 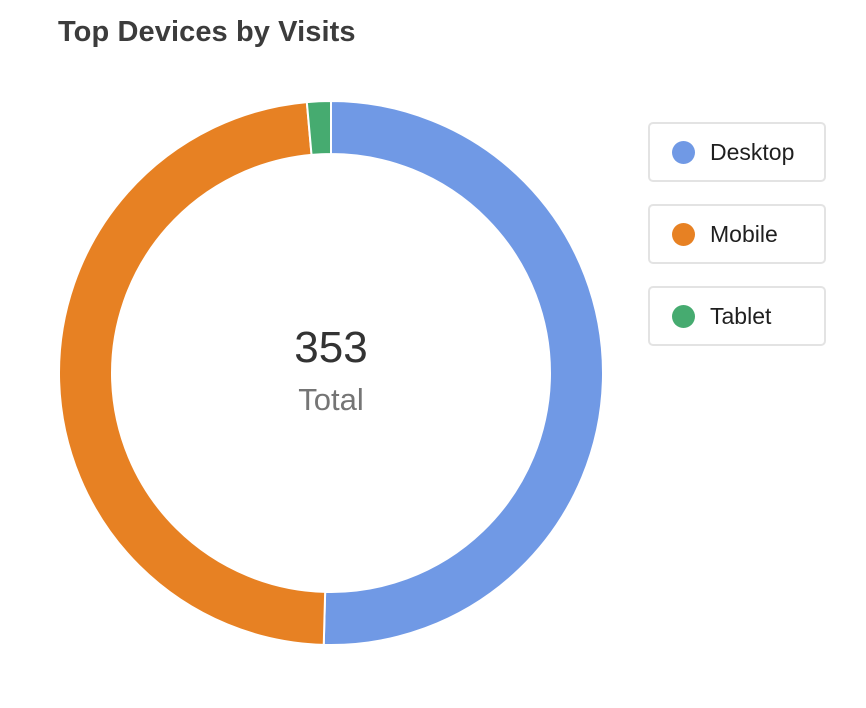 What do you see at coordinates (330, 347) in the screenshot?
I see `center-total-value: 353` at bounding box center [330, 347].